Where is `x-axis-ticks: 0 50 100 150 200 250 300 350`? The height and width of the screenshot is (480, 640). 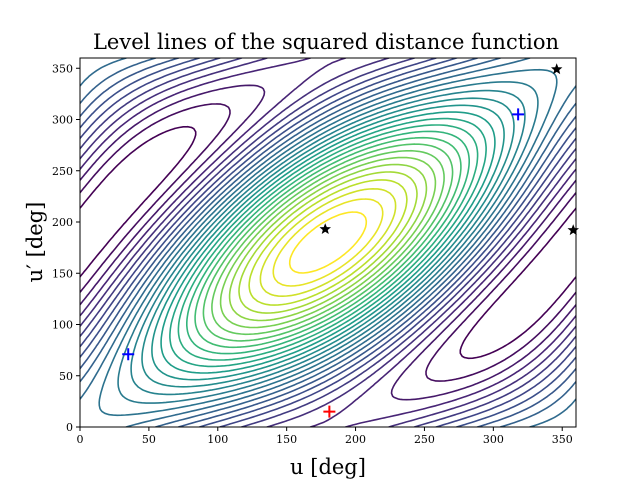
x-axis-ticks: 0 50 100 150 200 250 300 350 is located at coordinates (325, 436).